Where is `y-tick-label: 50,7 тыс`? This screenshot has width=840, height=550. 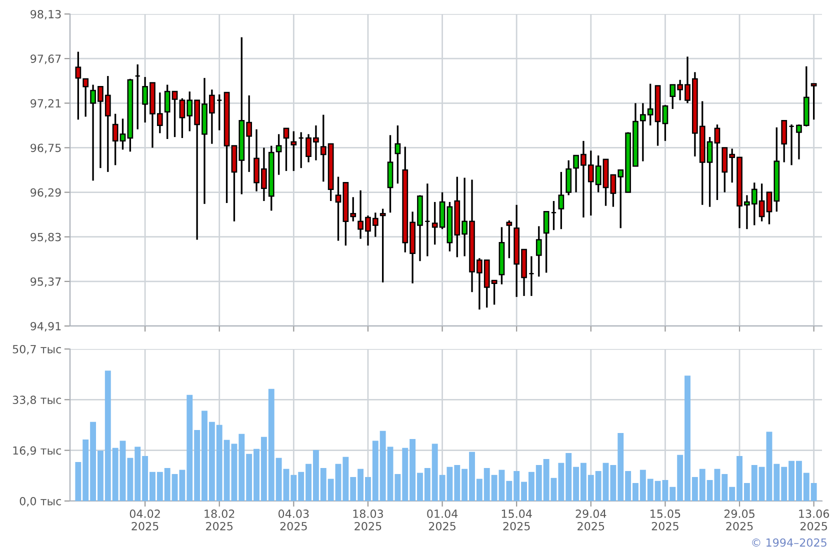
y-tick-label: 50,7 тыс is located at coordinates (36, 349).